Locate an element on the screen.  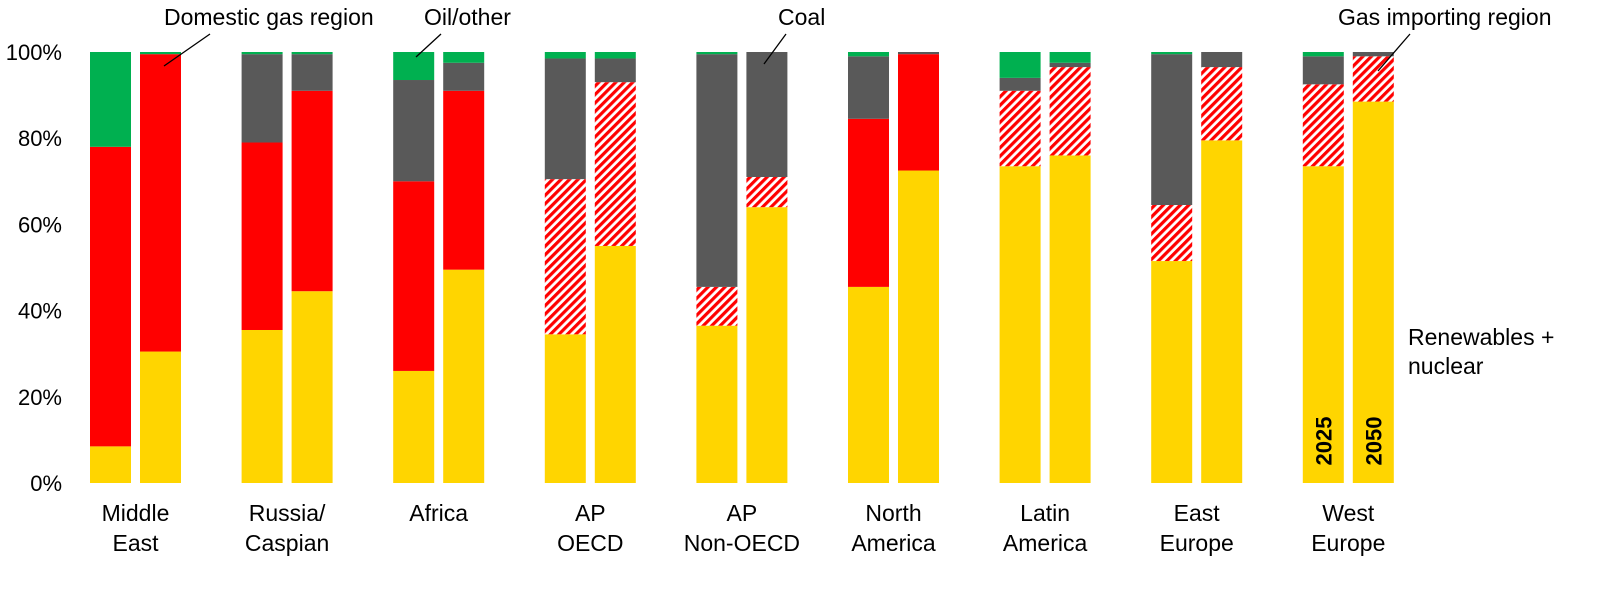
x-category-label: North America is located at coordinates (893, 528).